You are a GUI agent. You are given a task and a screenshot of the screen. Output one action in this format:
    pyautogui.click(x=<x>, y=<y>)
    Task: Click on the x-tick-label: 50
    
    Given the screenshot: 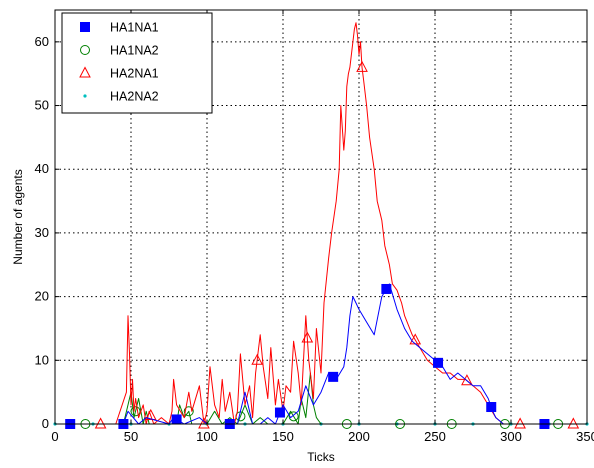 What is the action you would take?
    pyautogui.click(x=131, y=436)
    